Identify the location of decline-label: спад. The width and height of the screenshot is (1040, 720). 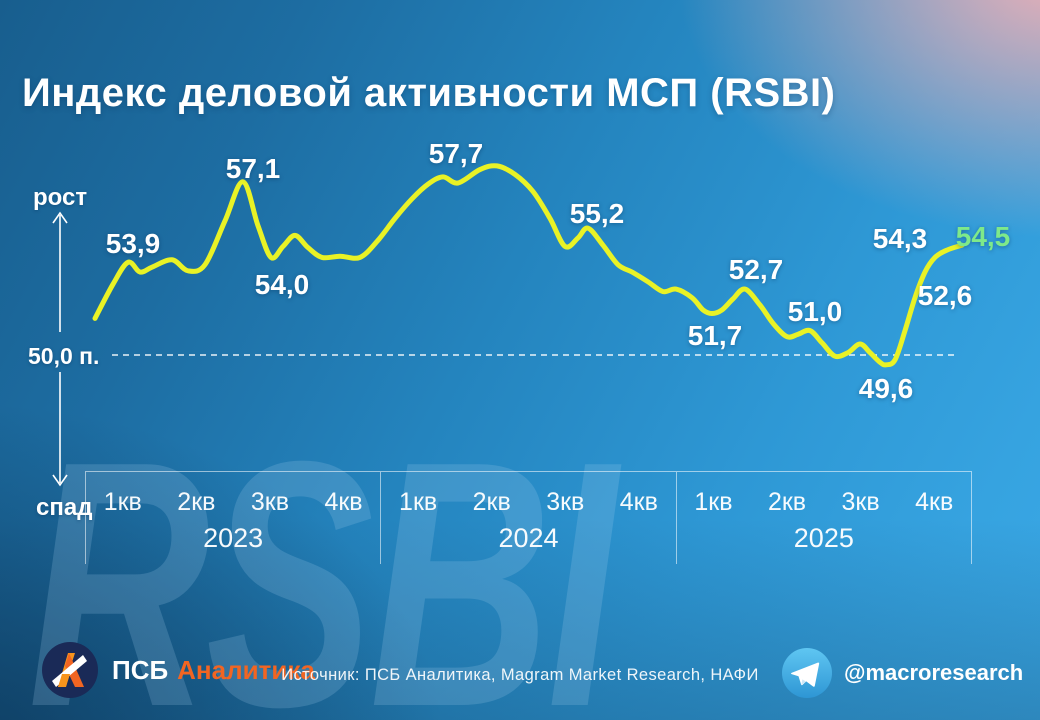
(64, 507).